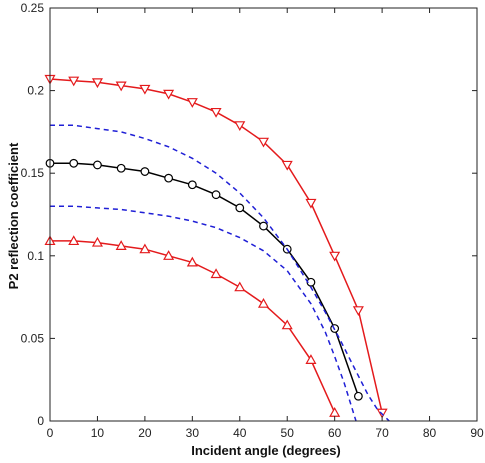  I want to click on x-tick-label: 30, so click(193, 433).